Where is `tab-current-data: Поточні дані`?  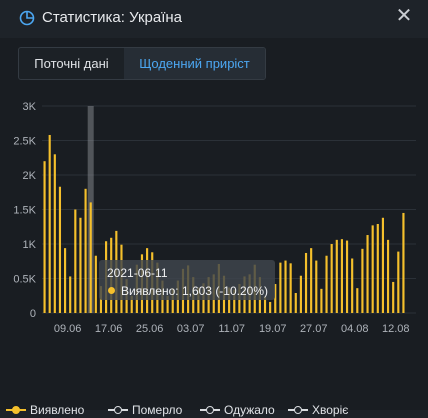
tab-current-data: Поточні дані is located at coordinates (71, 63).